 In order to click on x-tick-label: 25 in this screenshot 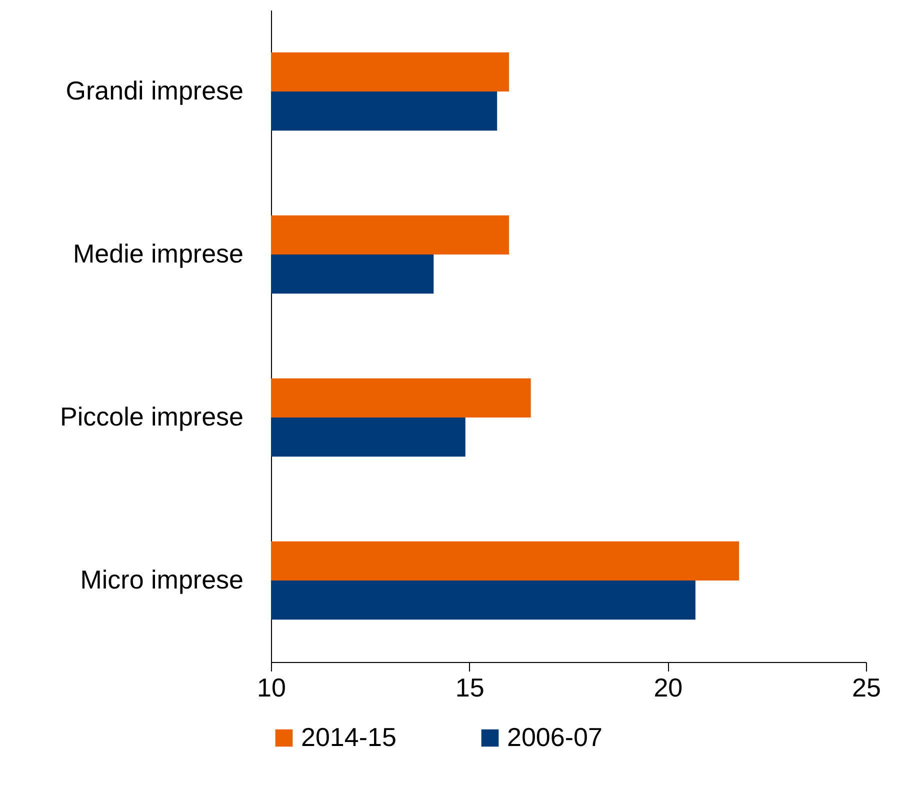, I will do `click(866, 687)`.